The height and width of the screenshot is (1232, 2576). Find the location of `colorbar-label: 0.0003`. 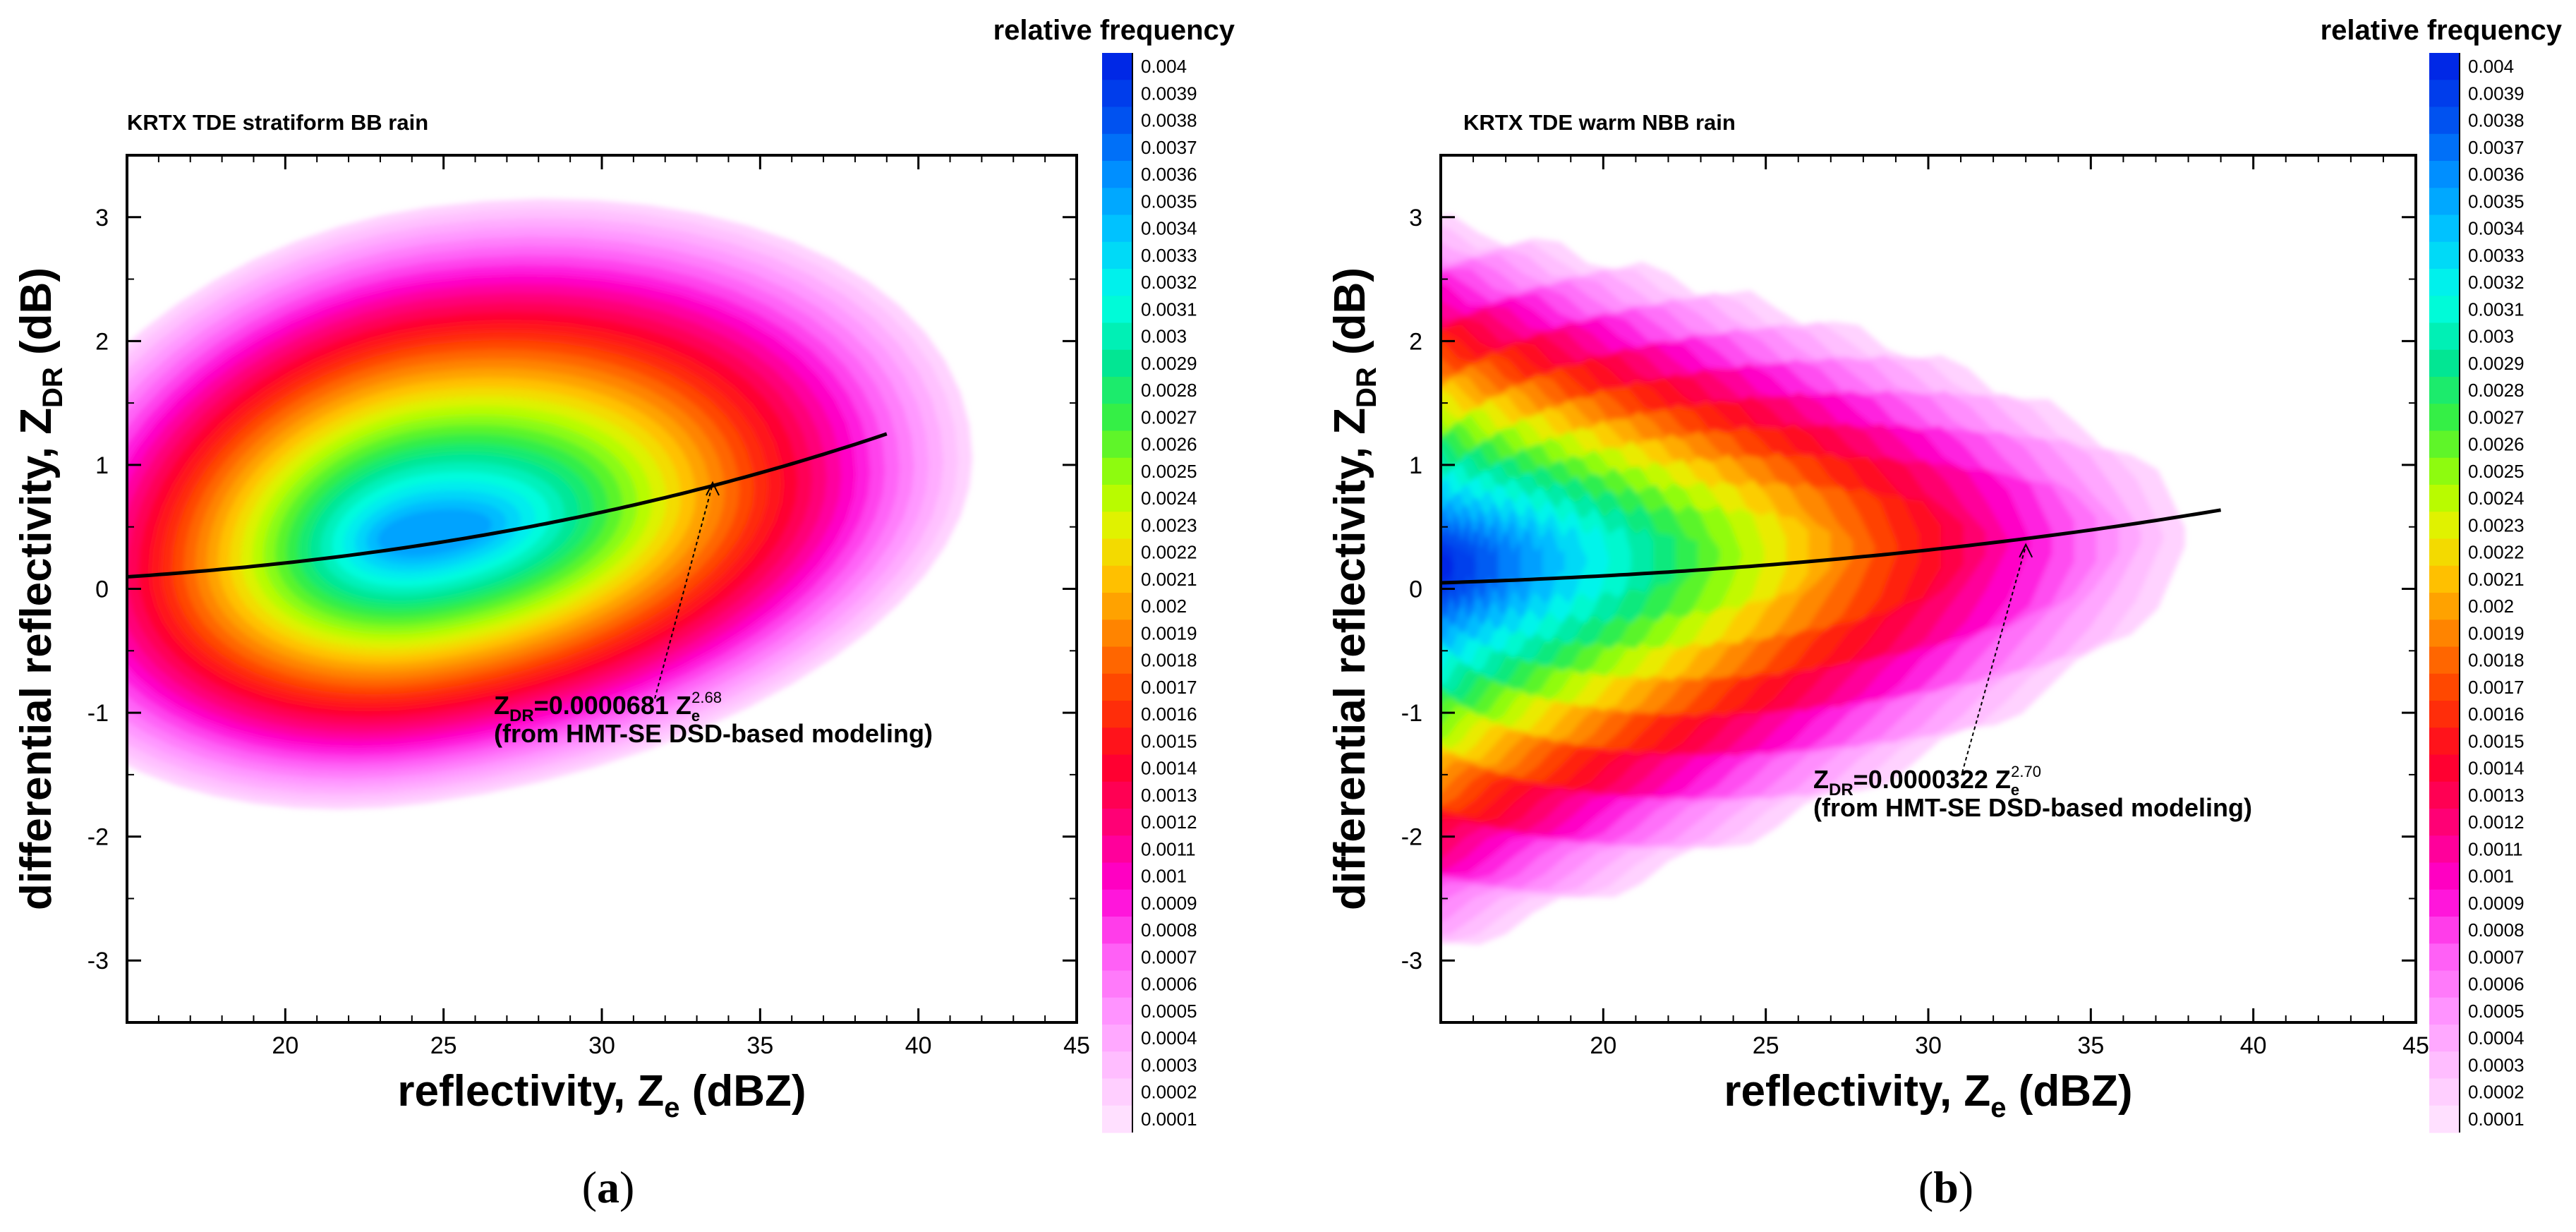

colorbar-label: 0.0003 is located at coordinates (2496, 1064).